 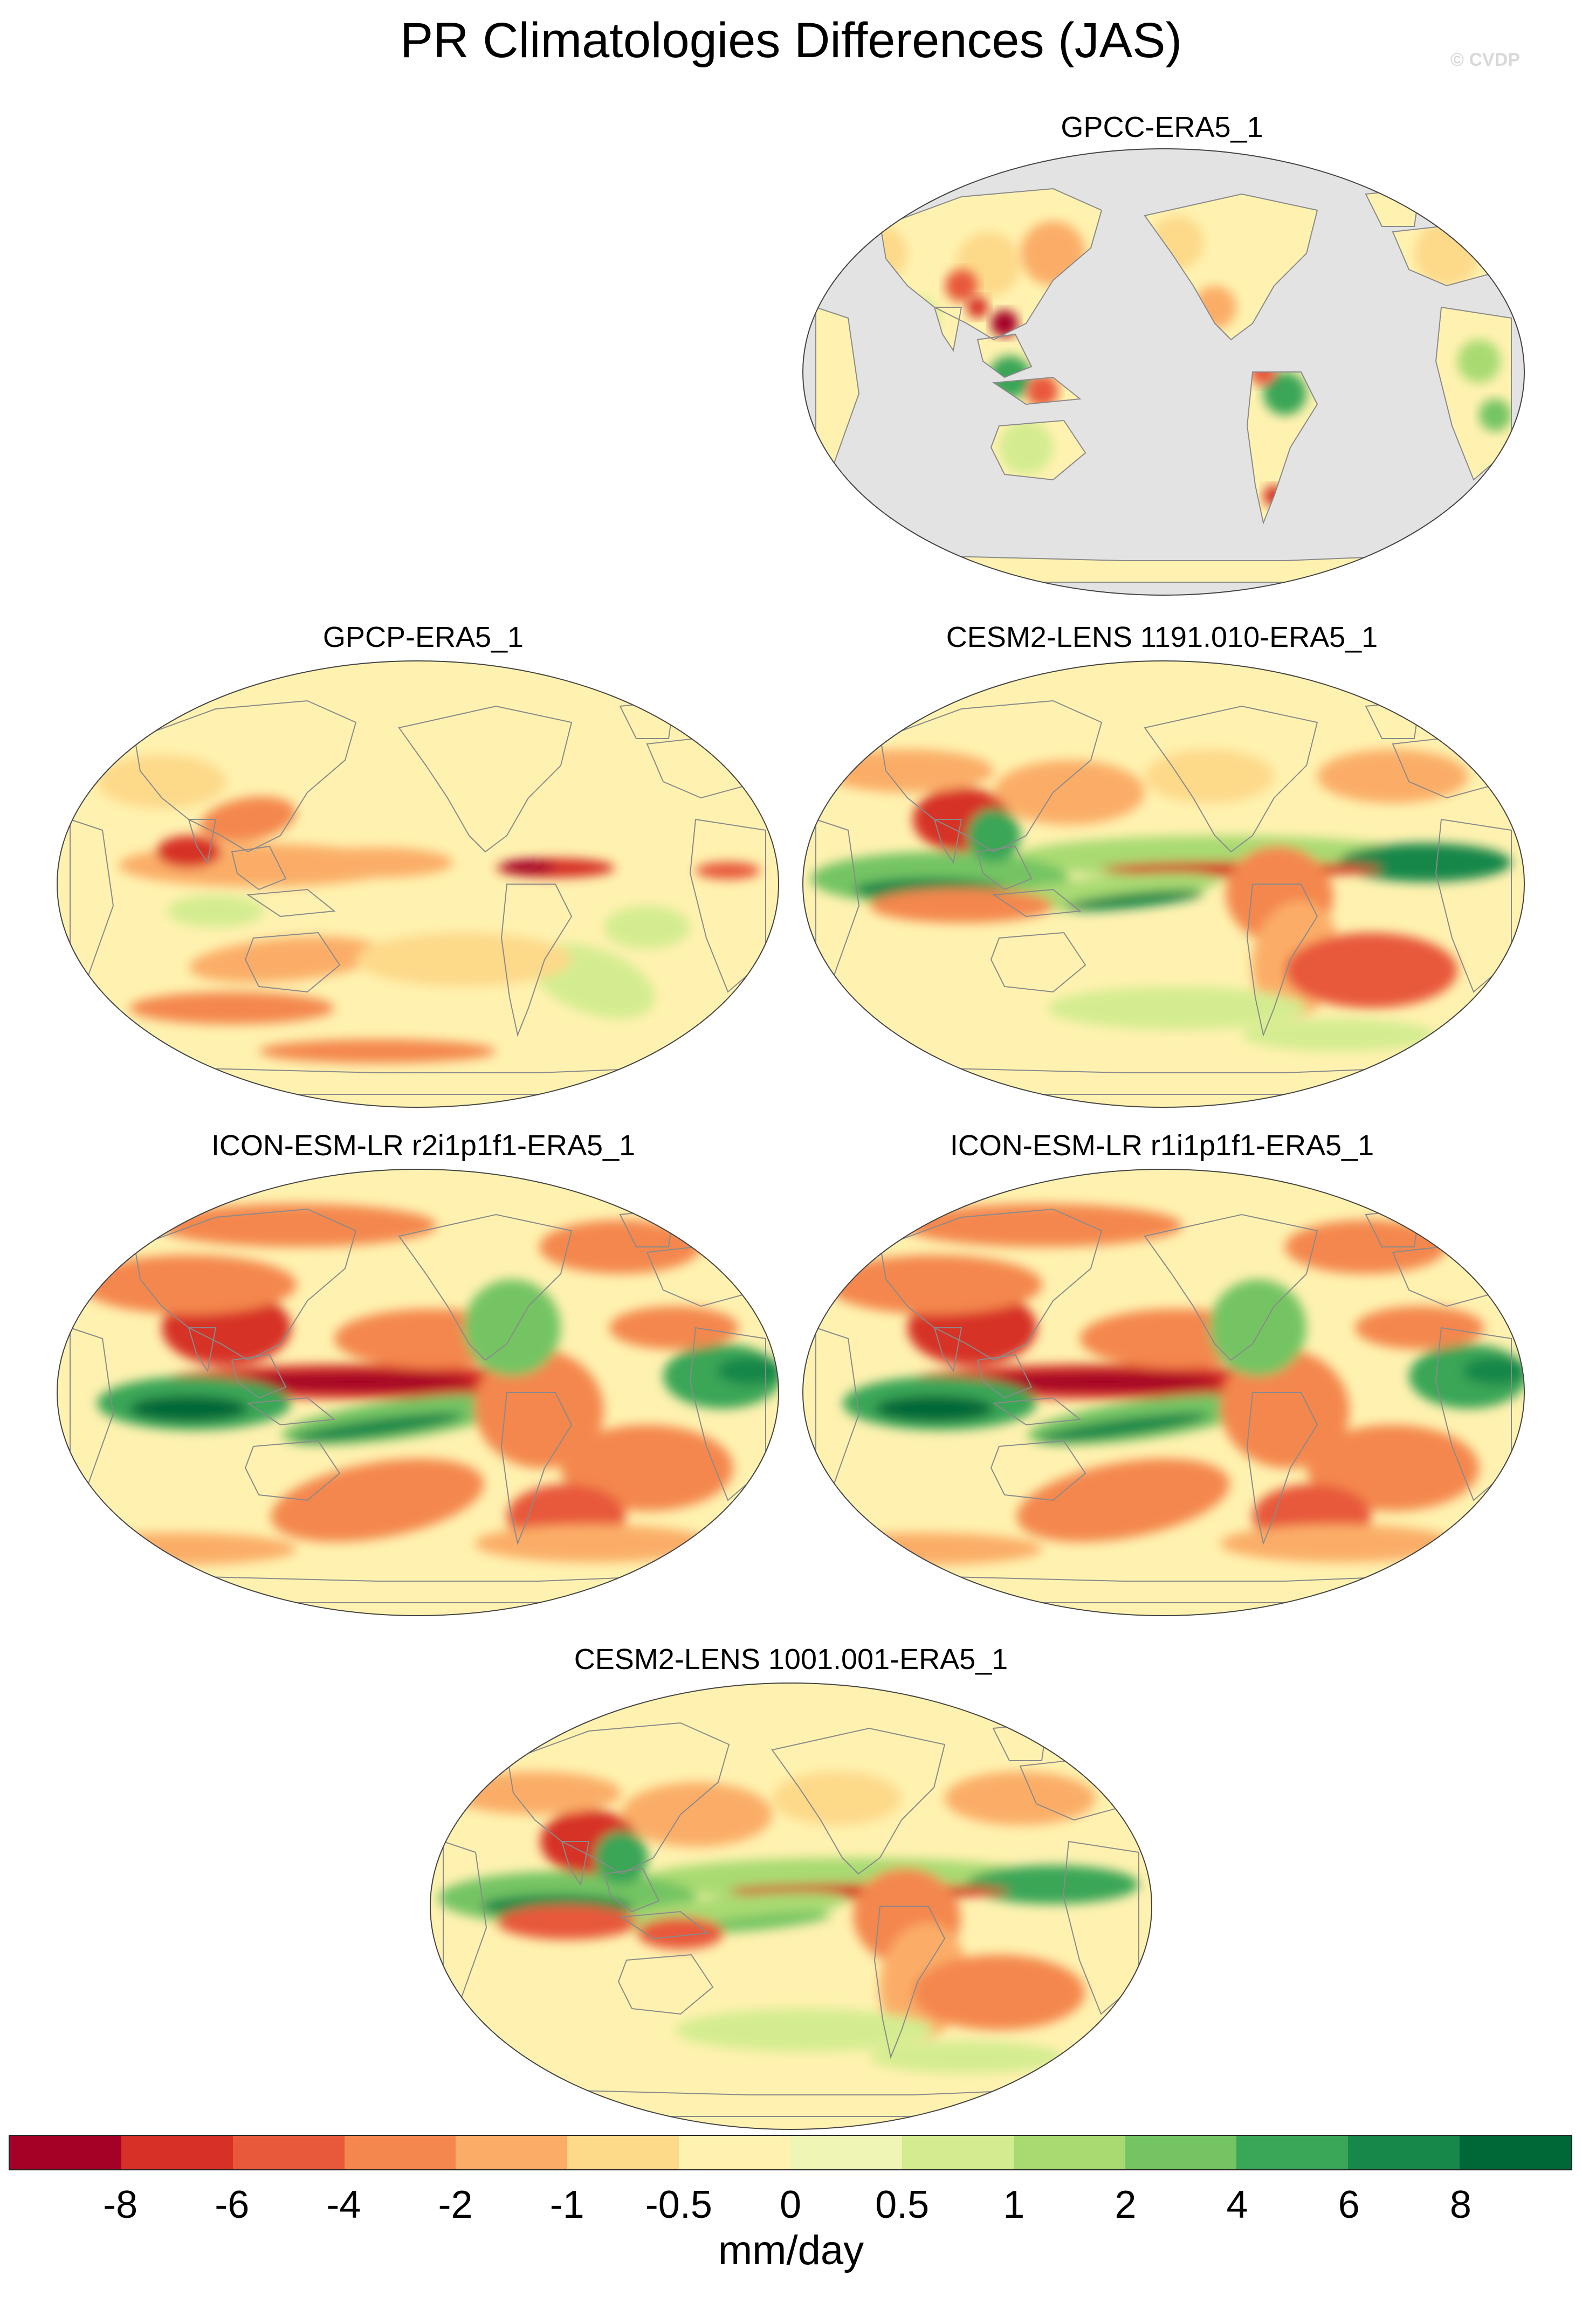 I want to click on coastlines, so click(x=1163, y=1405).